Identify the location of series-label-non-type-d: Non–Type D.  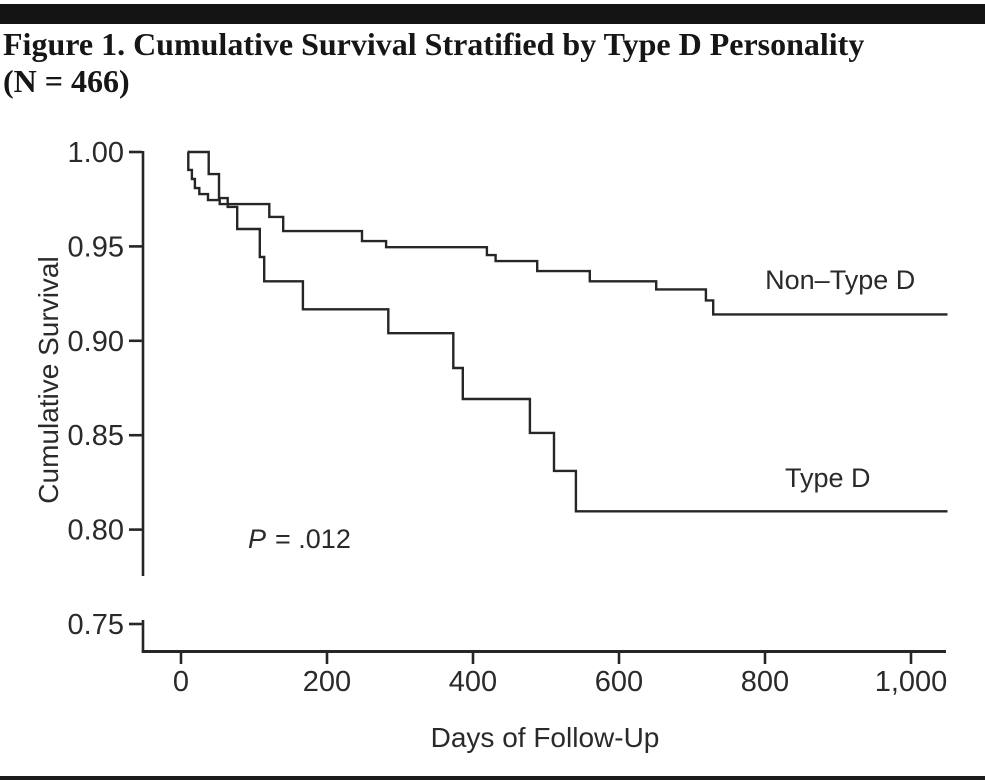
(840, 280).